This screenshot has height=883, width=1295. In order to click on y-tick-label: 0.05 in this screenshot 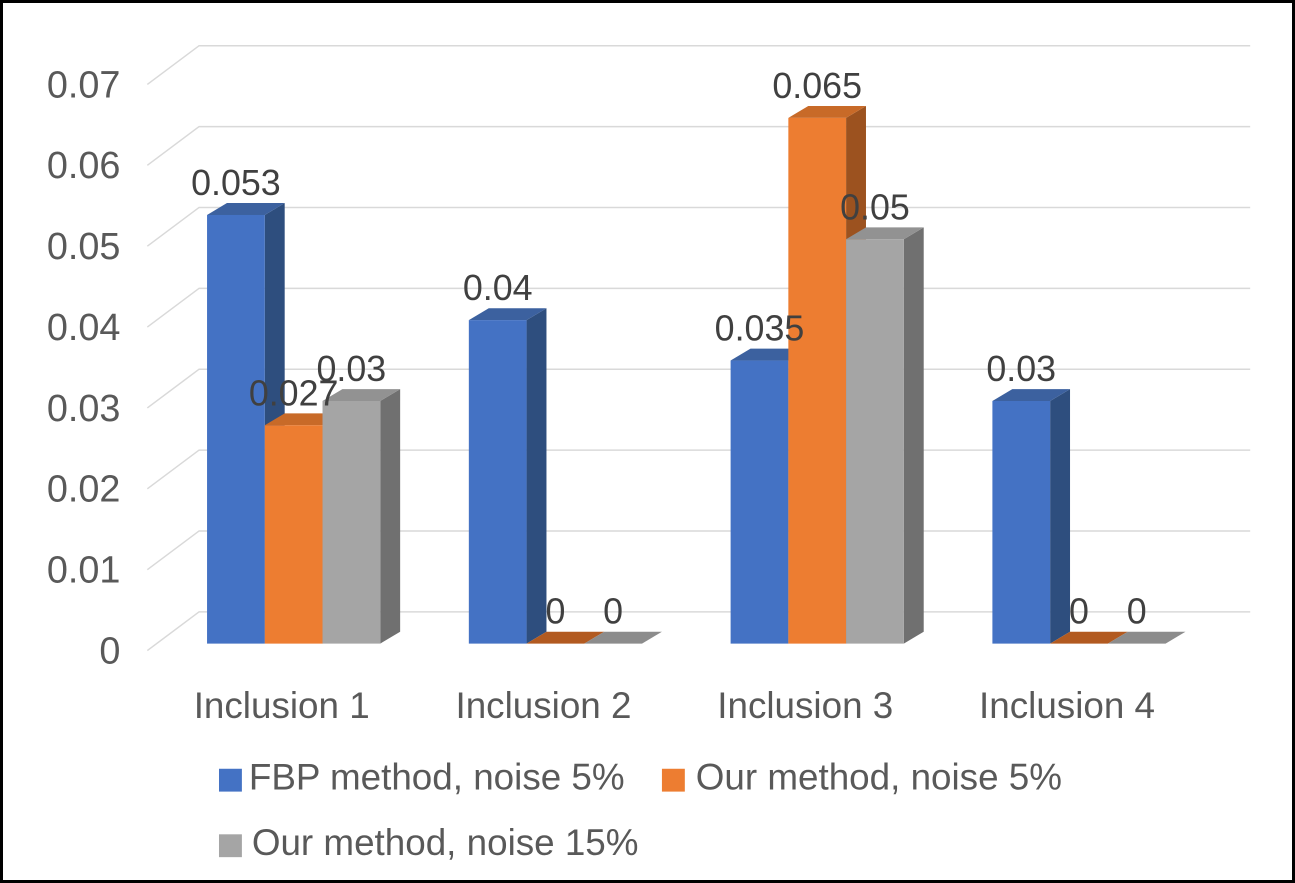, I will do `click(84, 247)`.